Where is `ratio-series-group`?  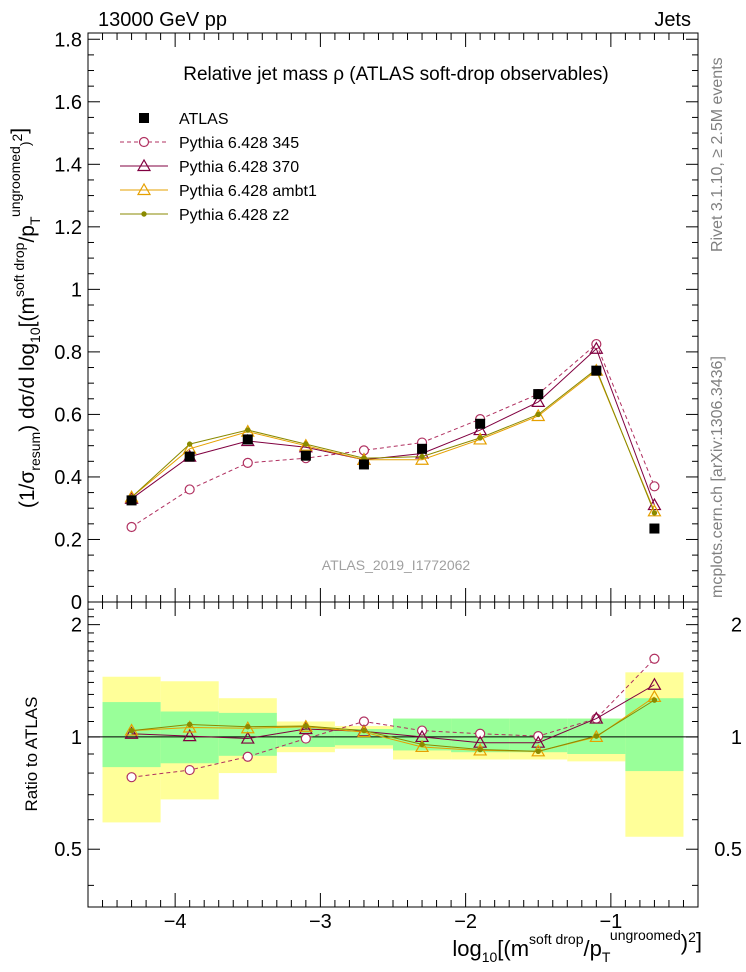
ratio-series-group is located at coordinates (393, 718).